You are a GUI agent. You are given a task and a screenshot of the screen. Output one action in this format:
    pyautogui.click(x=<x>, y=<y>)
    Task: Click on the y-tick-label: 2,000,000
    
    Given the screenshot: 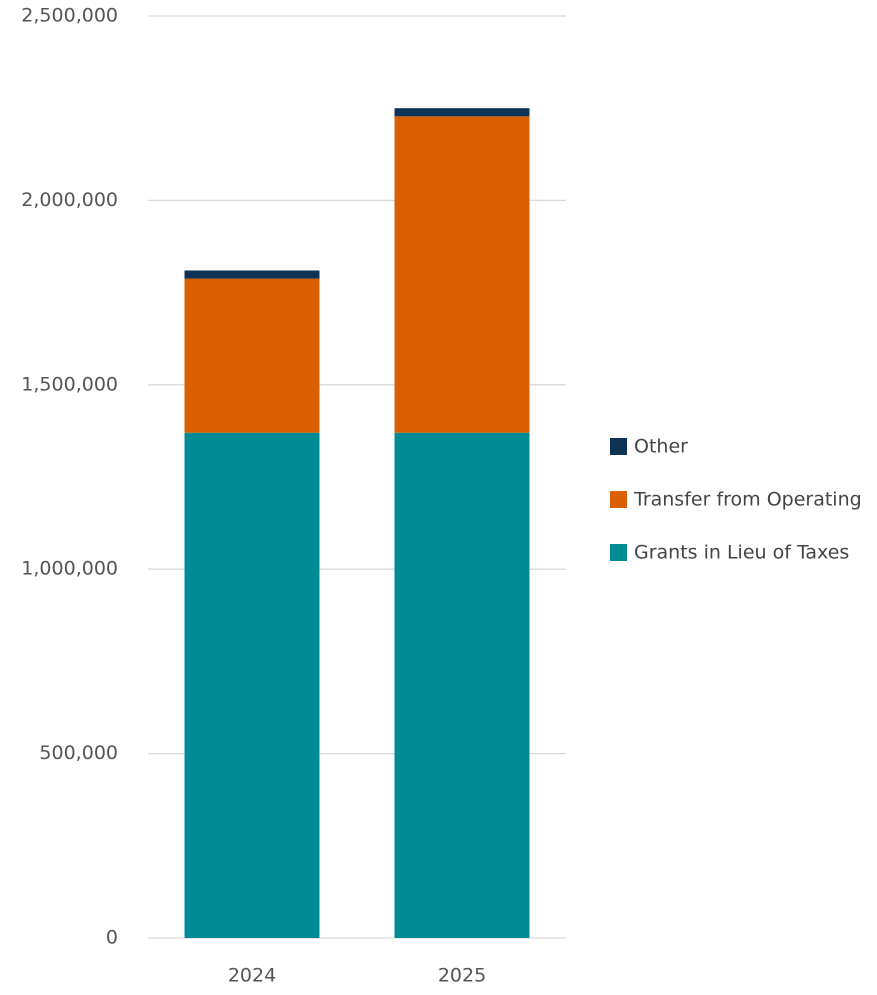 What is the action you would take?
    pyautogui.click(x=69, y=200)
    